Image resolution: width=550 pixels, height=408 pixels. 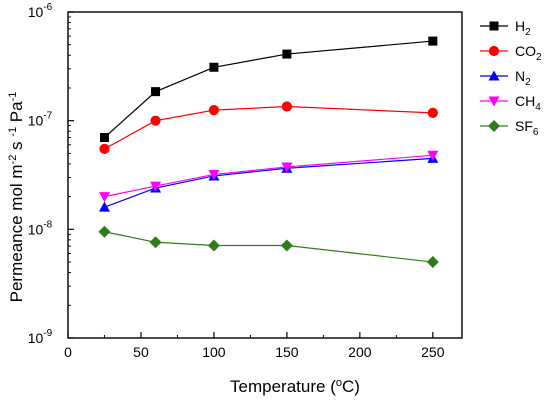 What do you see at coordinates (527, 128) in the screenshot?
I see `legend-label: SF6` at bounding box center [527, 128].